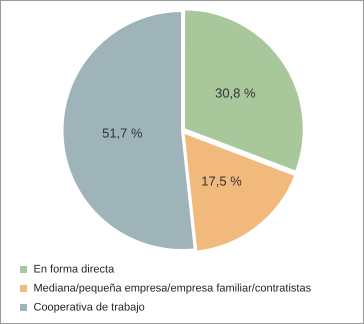 The height and width of the screenshot is (324, 364). What do you see at coordinates (221, 180) in the screenshot?
I see `data-label: 17,5 %` at bounding box center [221, 180].